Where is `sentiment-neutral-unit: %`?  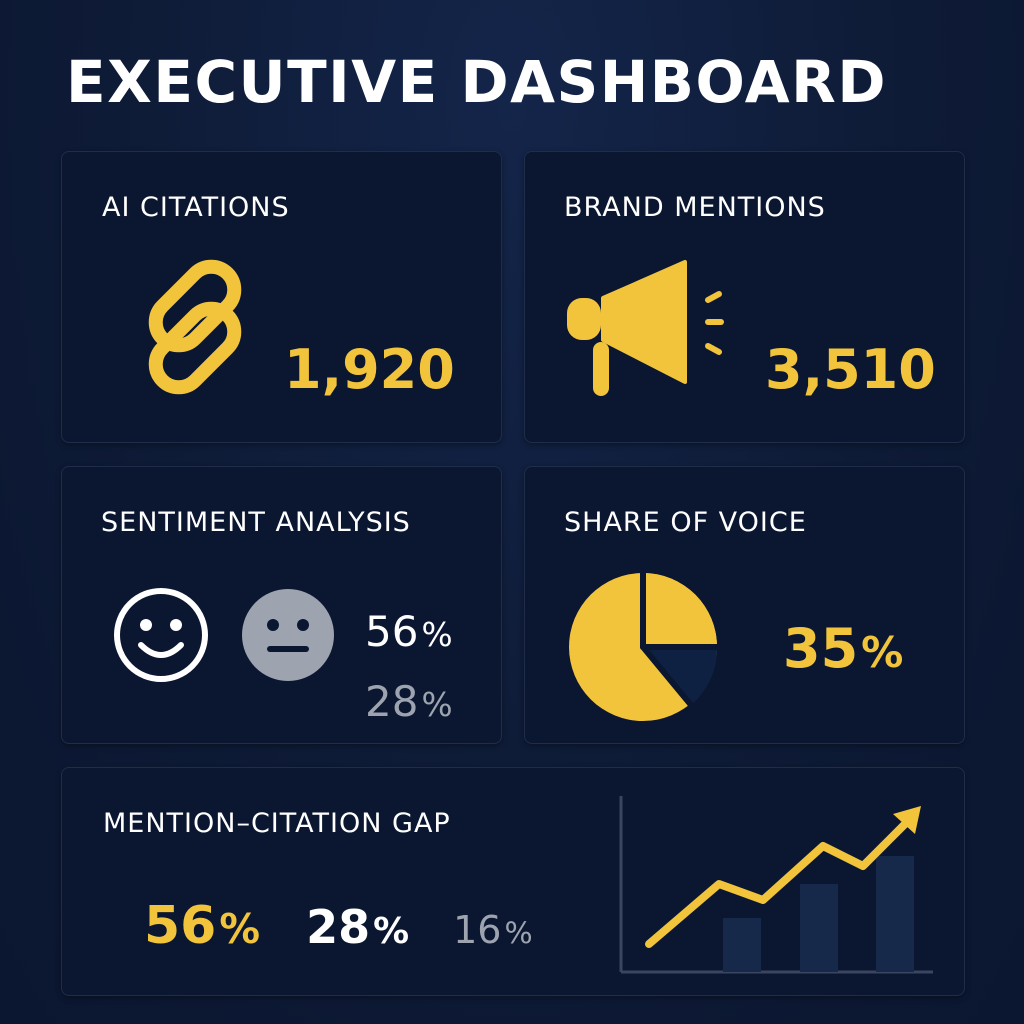
sentiment-neutral-unit: % is located at coordinates (437, 705).